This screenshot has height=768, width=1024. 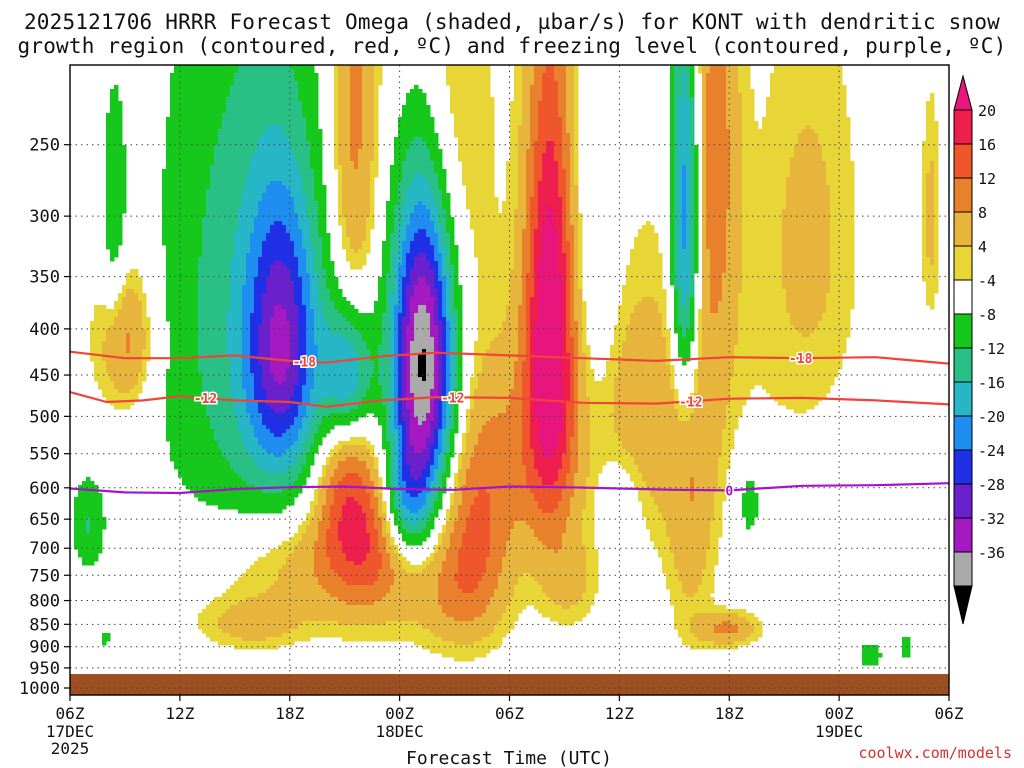 I want to click on colorbar-label: -12, so click(x=991, y=349).